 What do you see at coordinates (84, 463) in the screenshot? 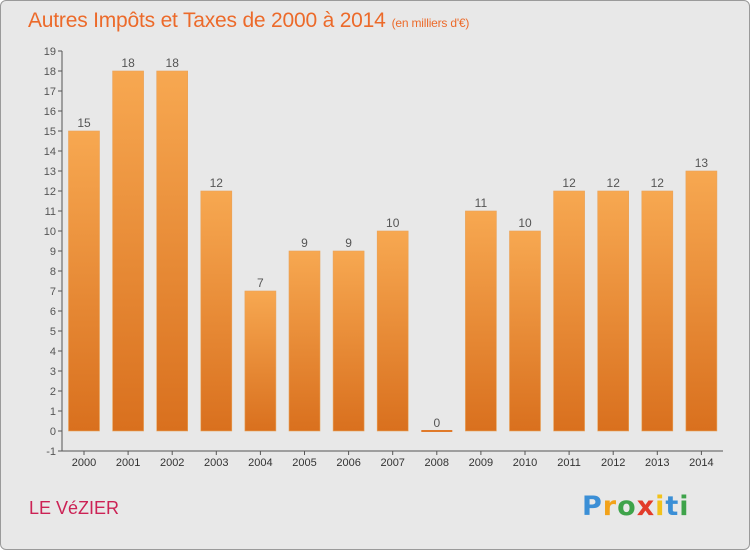
I see `x-tick-label: 2000` at bounding box center [84, 463].